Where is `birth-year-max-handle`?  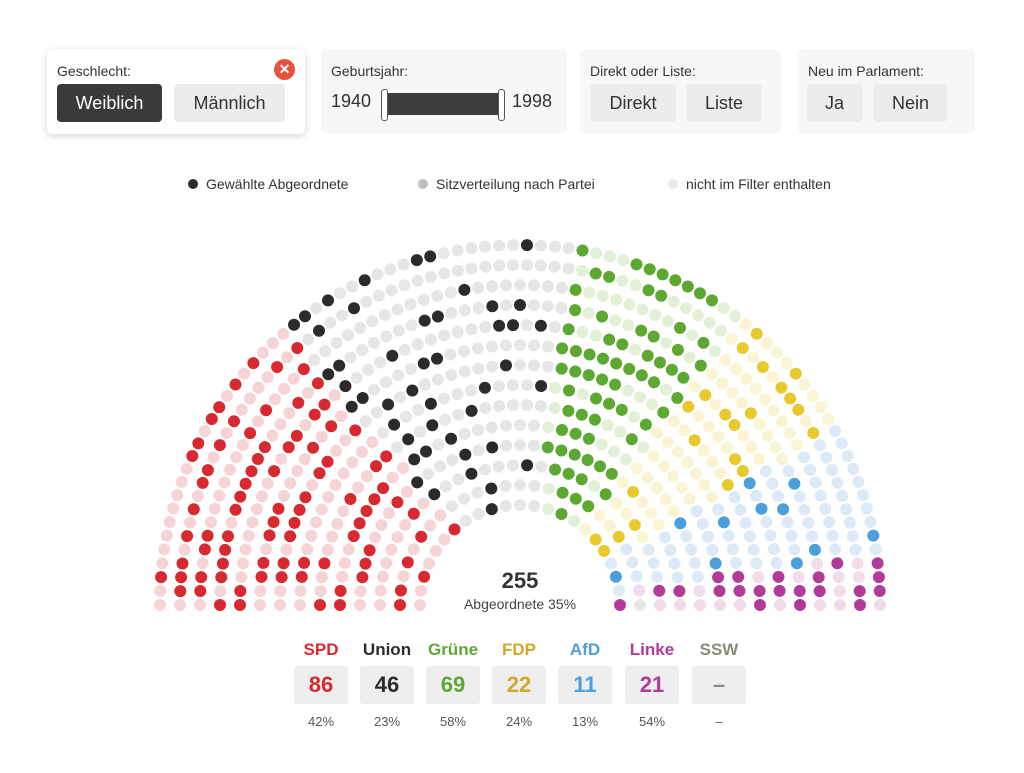 birth-year-max-handle is located at coordinates (501, 105).